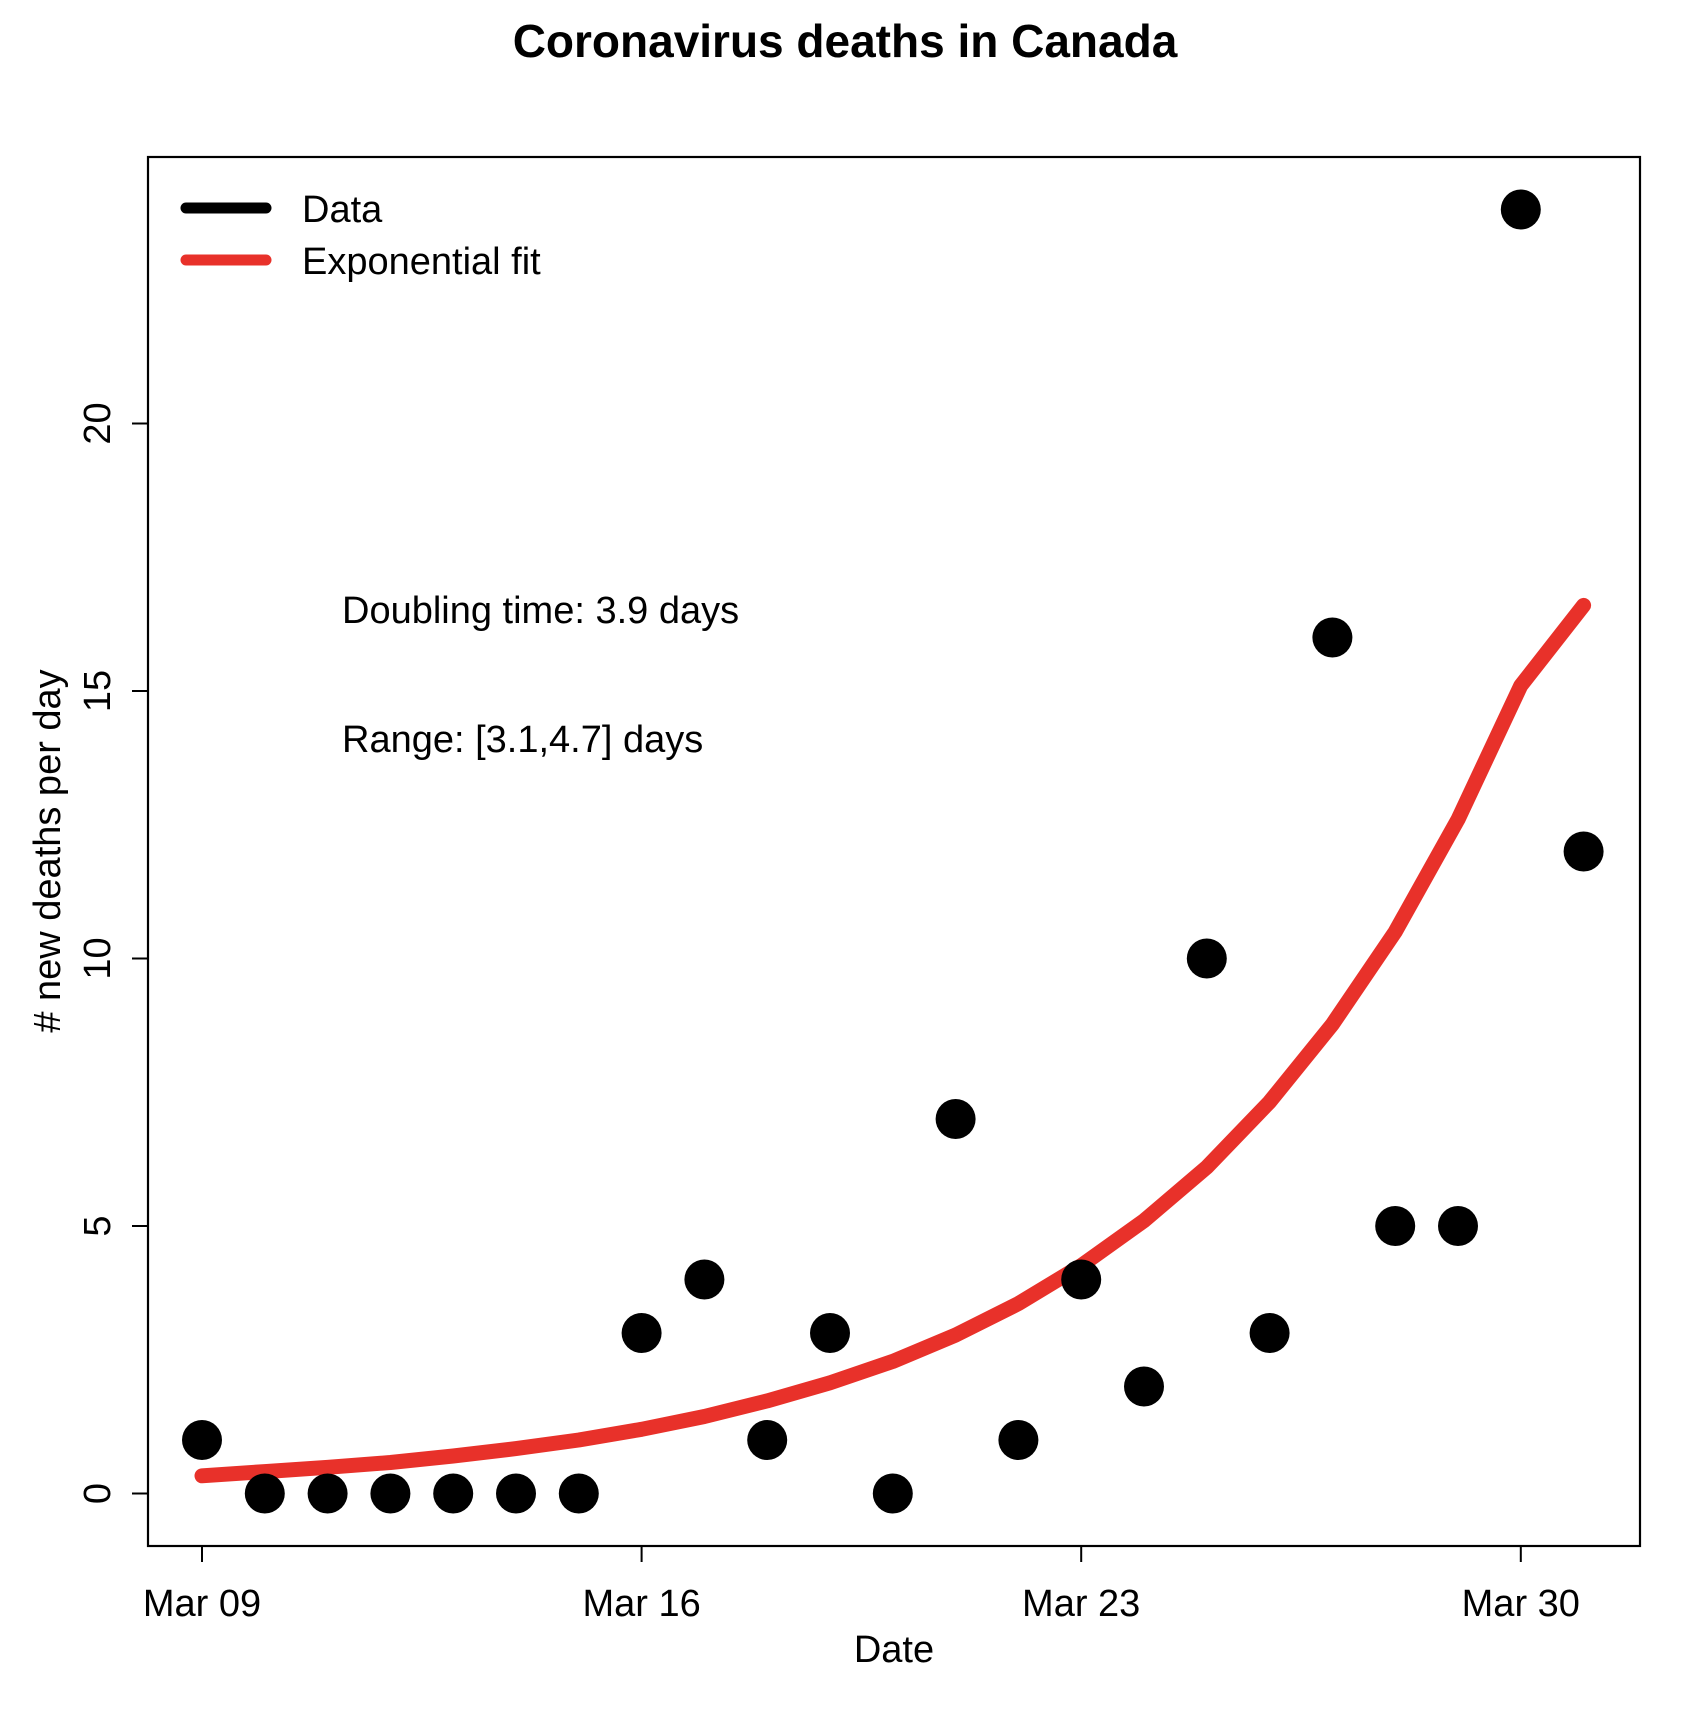  Describe the element at coordinates (360, 236) in the screenshot. I see `legend: Data Exponential fit` at that location.